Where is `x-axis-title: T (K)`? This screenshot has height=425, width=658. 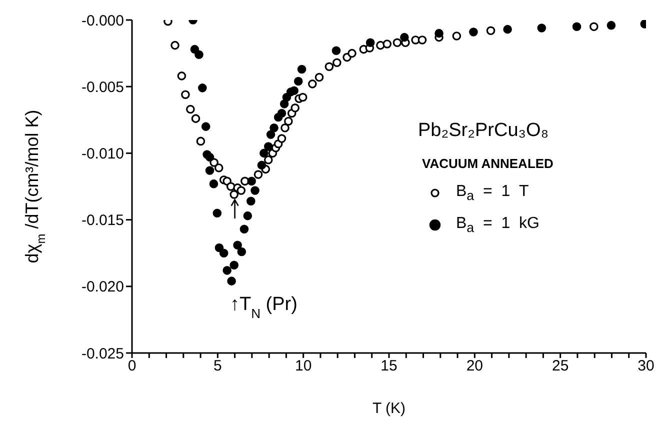
x-axis-title: T (K) is located at coordinates (389, 408).